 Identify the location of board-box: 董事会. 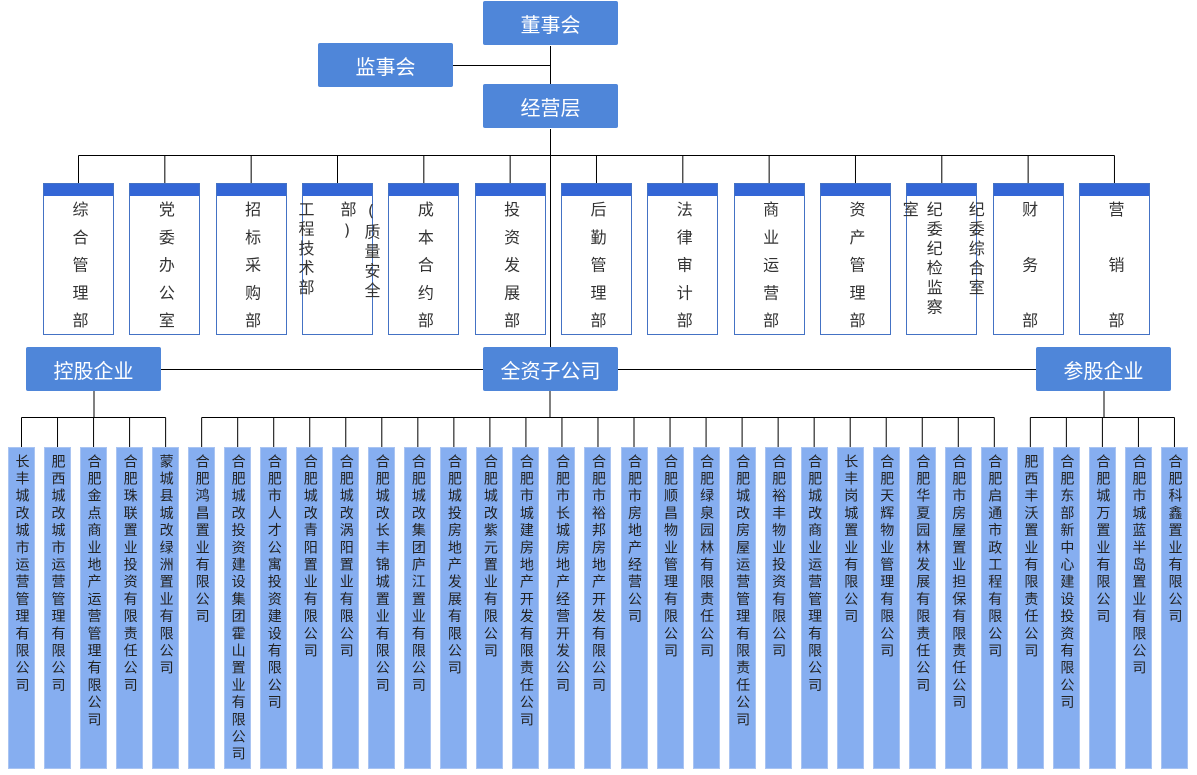
(550, 23).